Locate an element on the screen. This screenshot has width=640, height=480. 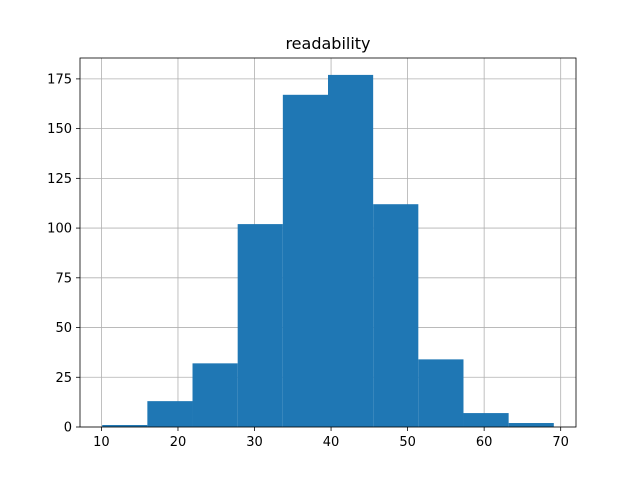
y-tick-label: 25 is located at coordinates (63, 378).